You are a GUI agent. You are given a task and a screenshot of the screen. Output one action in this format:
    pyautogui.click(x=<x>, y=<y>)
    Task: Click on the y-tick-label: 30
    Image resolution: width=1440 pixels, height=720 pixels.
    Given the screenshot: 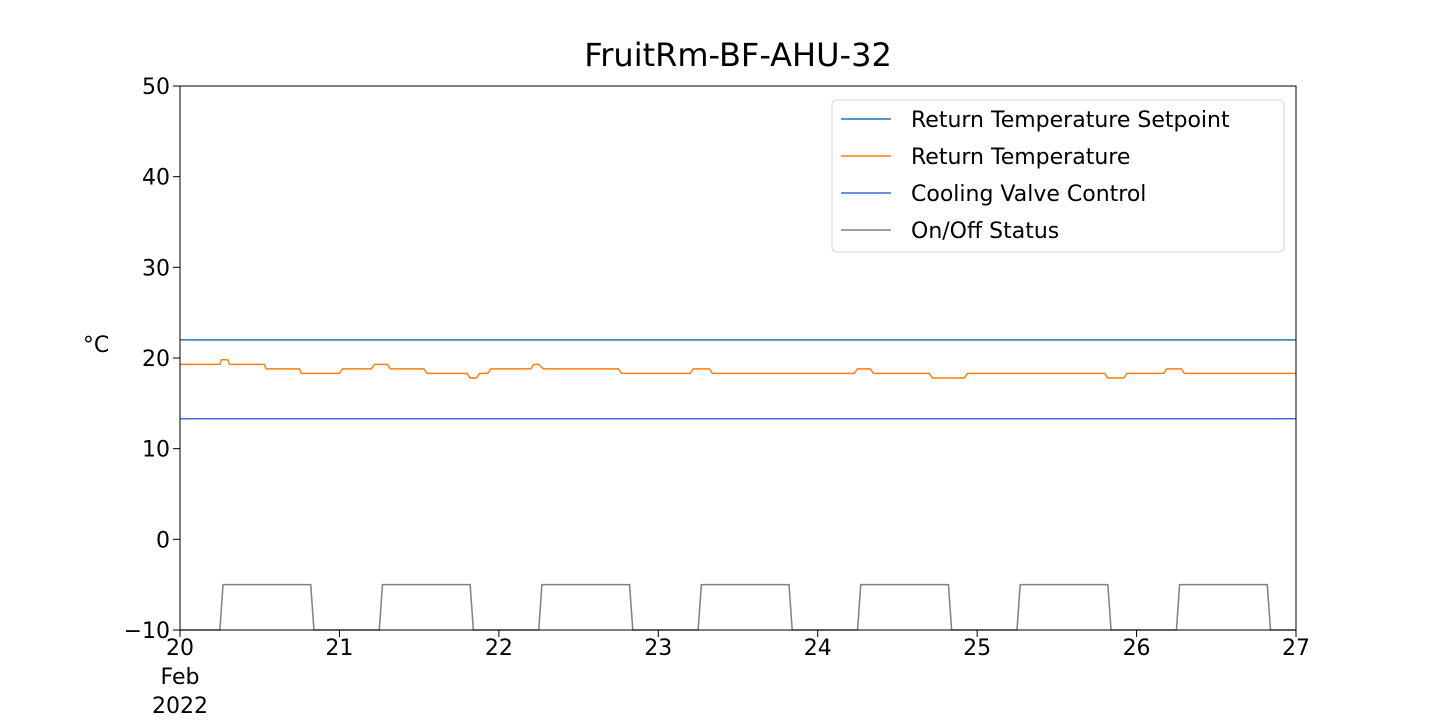 What is the action you would take?
    pyautogui.click(x=156, y=268)
    